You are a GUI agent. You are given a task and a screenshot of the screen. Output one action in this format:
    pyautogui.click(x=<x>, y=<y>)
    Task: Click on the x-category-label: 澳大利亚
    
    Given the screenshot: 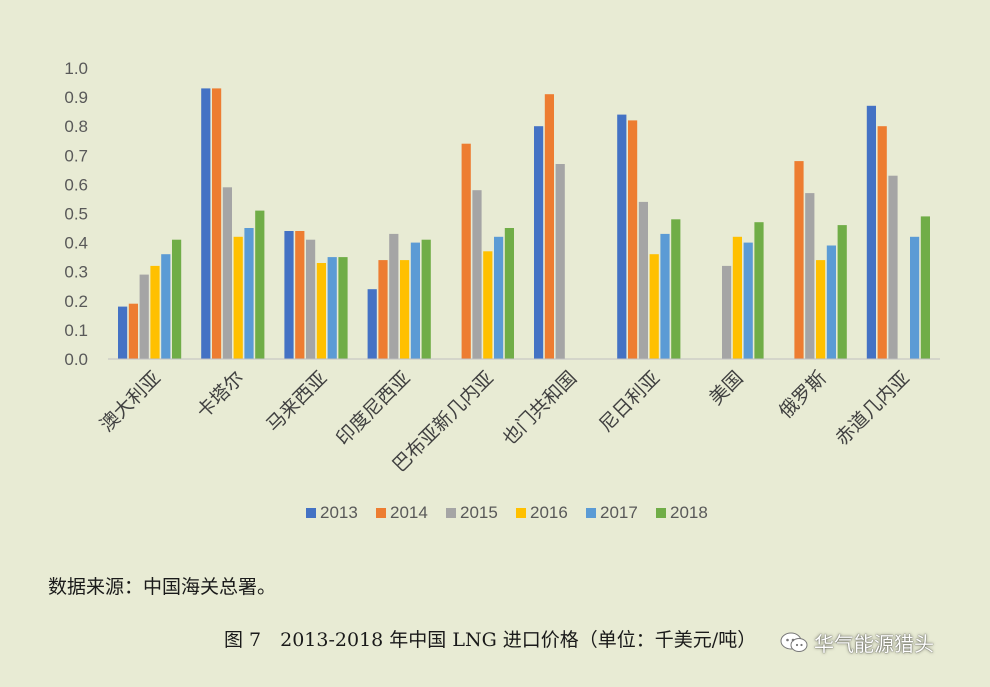 What is the action you would take?
    pyautogui.click(x=130, y=401)
    